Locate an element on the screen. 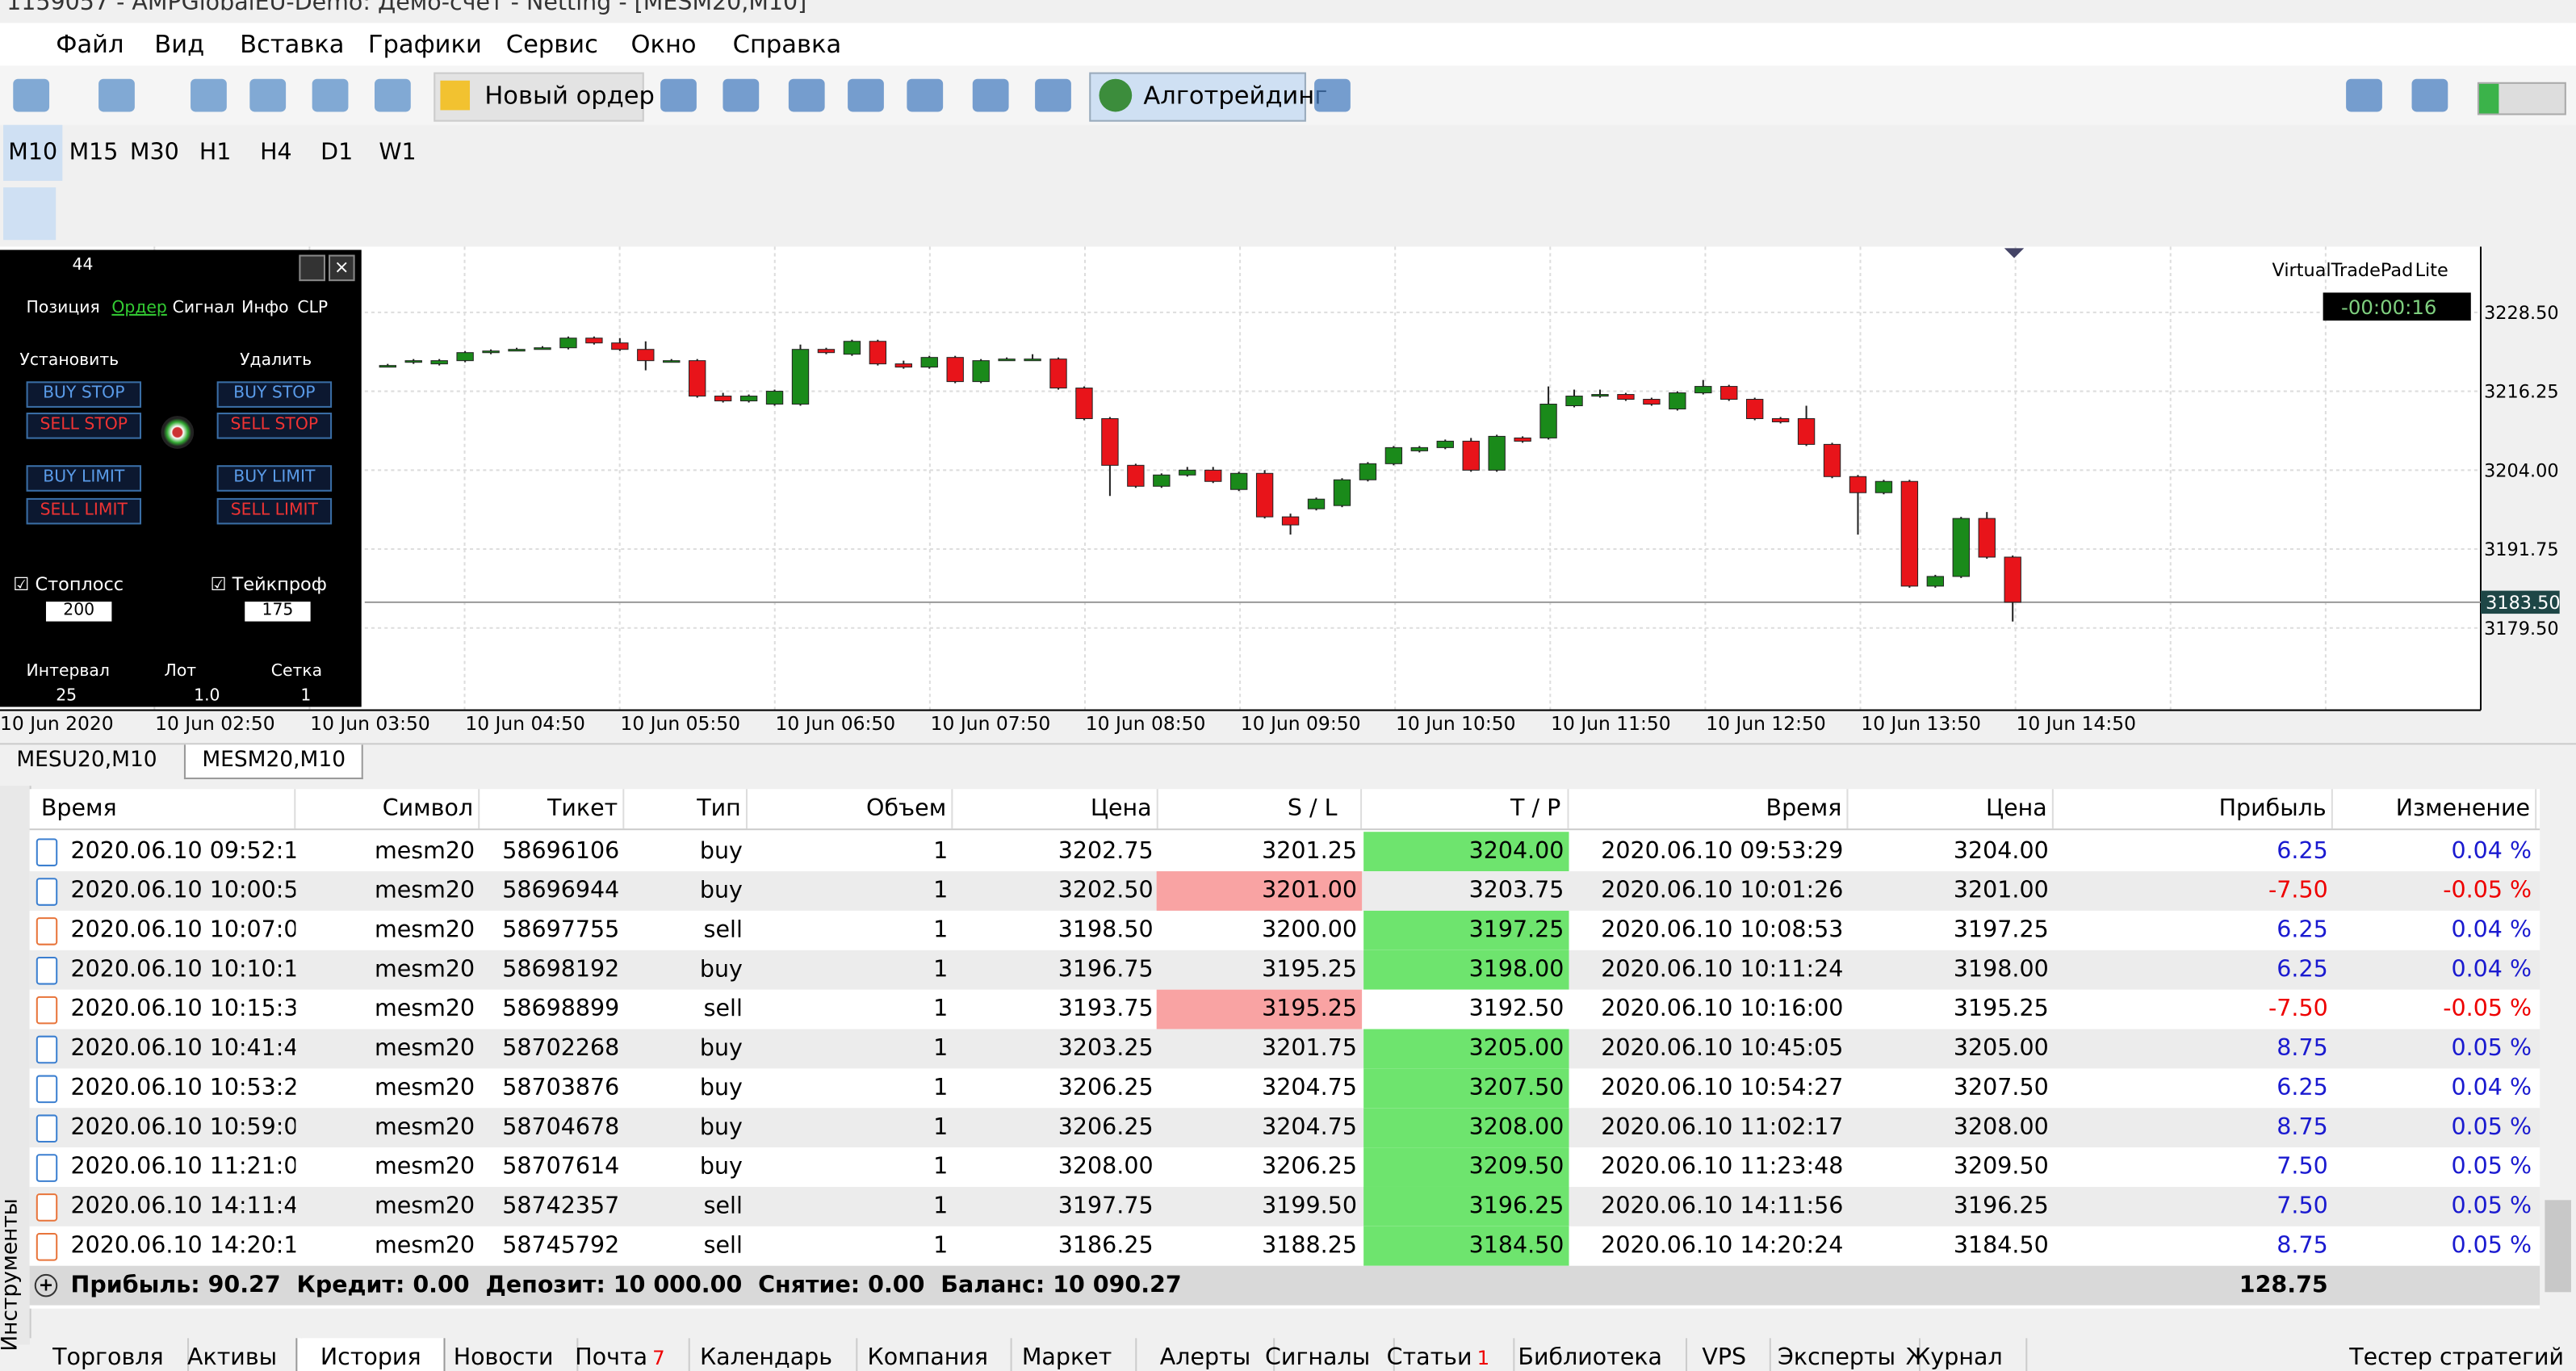 This screenshot has width=2576, height=1371. menu-item: Графики is located at coordinates (425, 44).